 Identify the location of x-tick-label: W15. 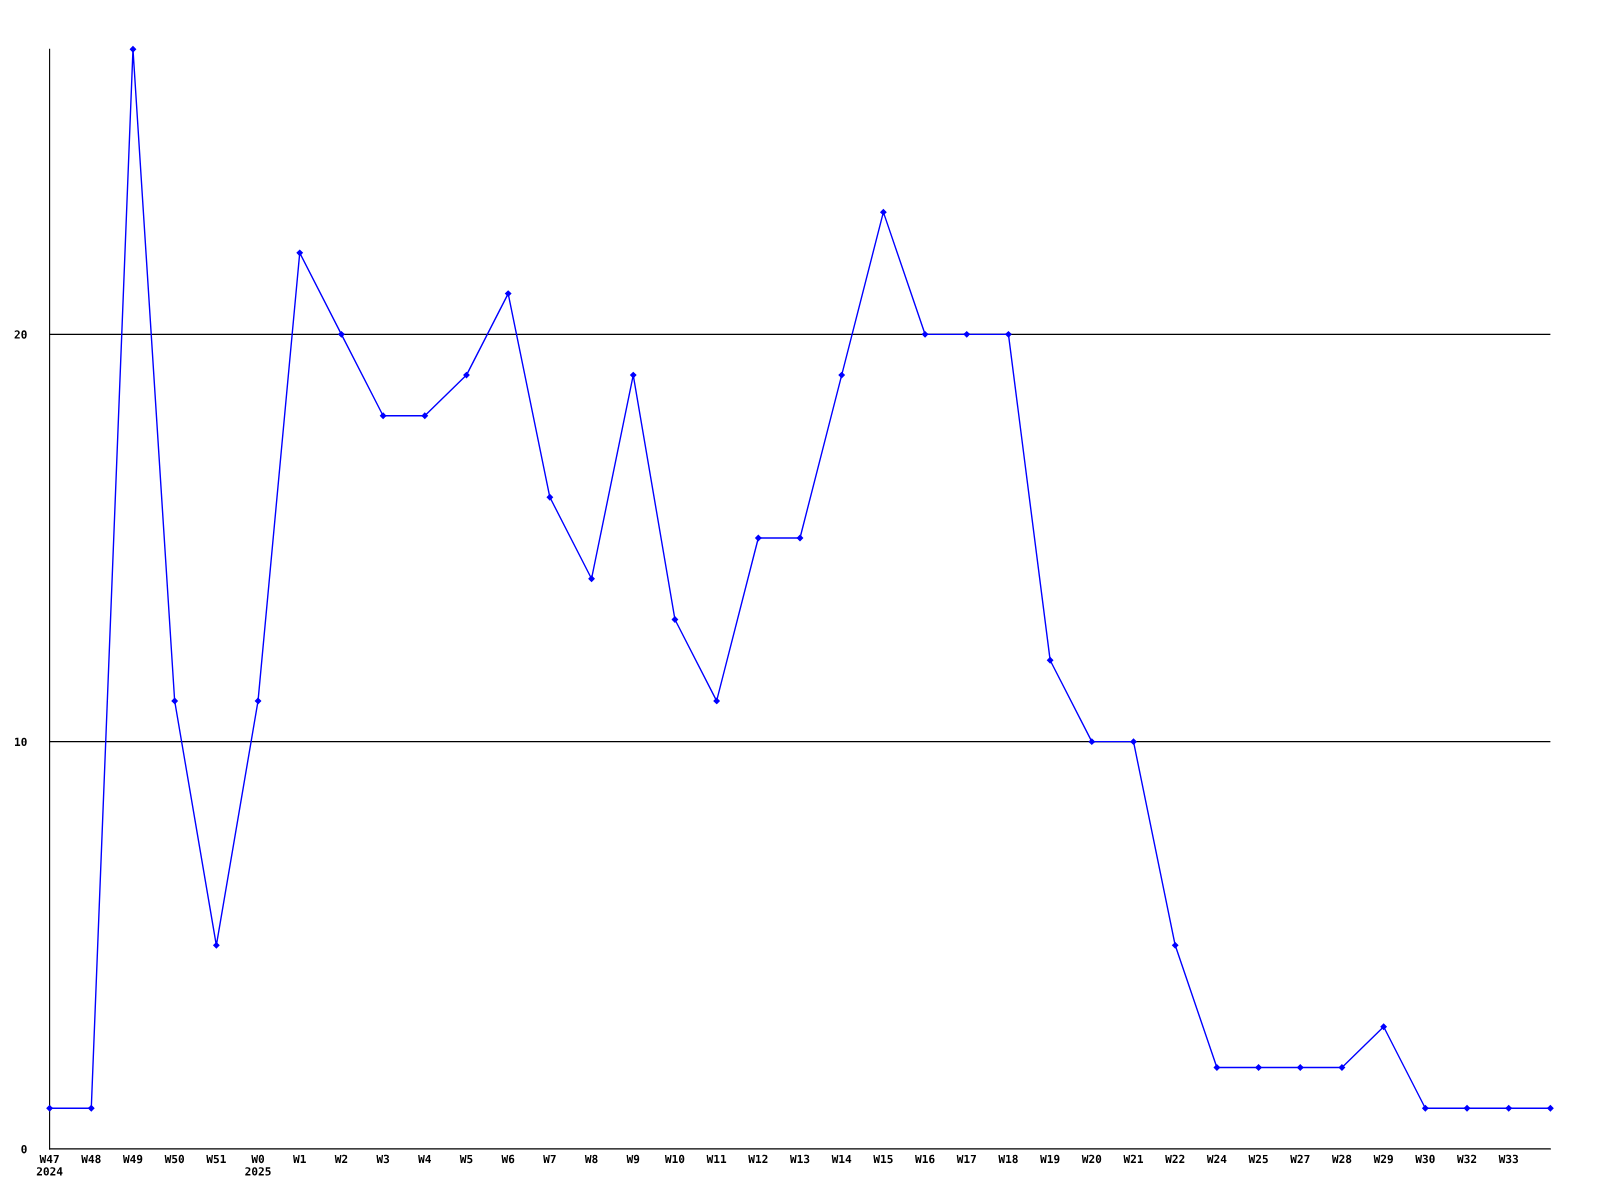
(883, 1159).